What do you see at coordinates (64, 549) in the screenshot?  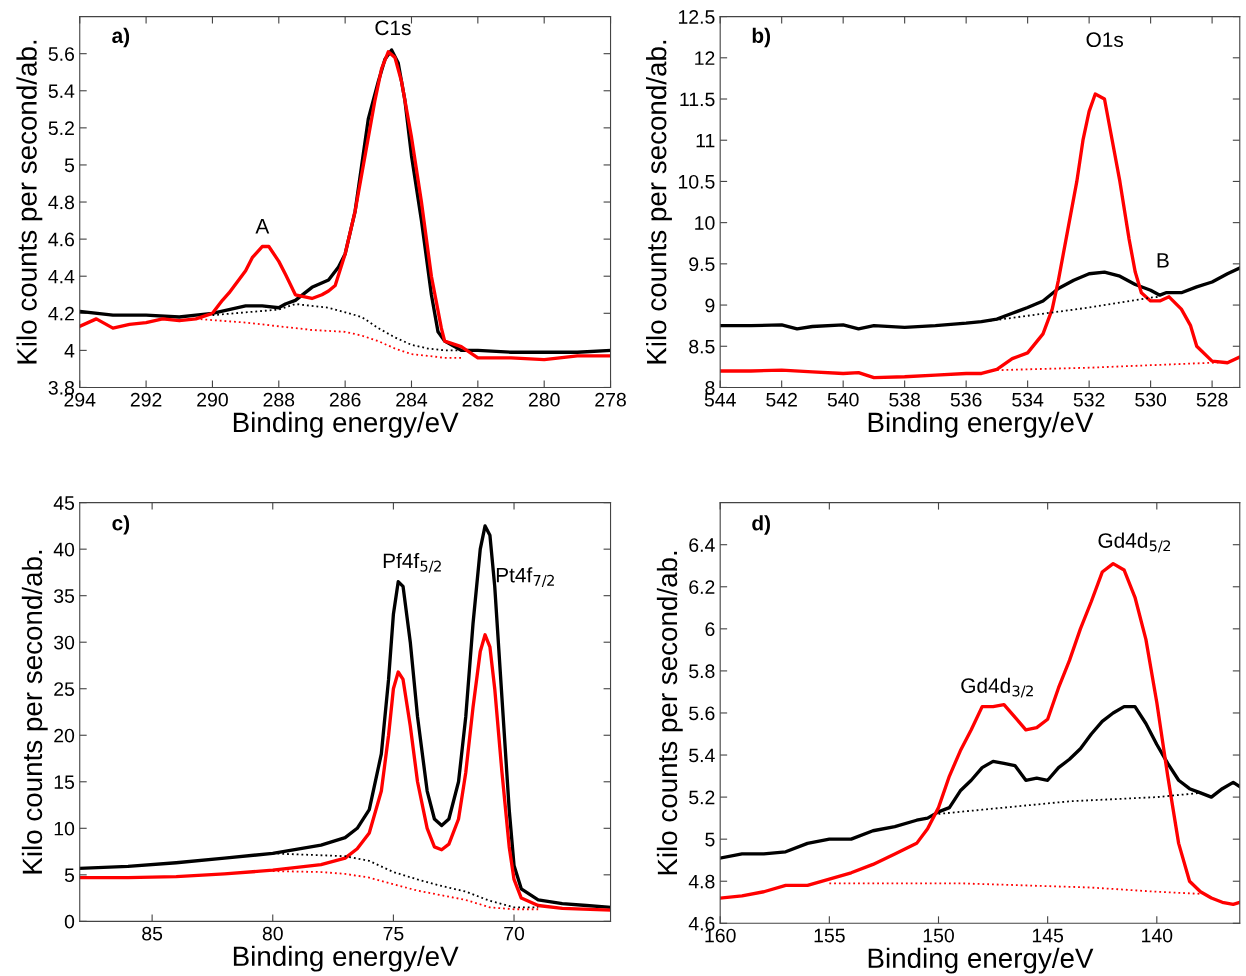 I see `y-tick-label: 40` at bounding box center [64, 549].